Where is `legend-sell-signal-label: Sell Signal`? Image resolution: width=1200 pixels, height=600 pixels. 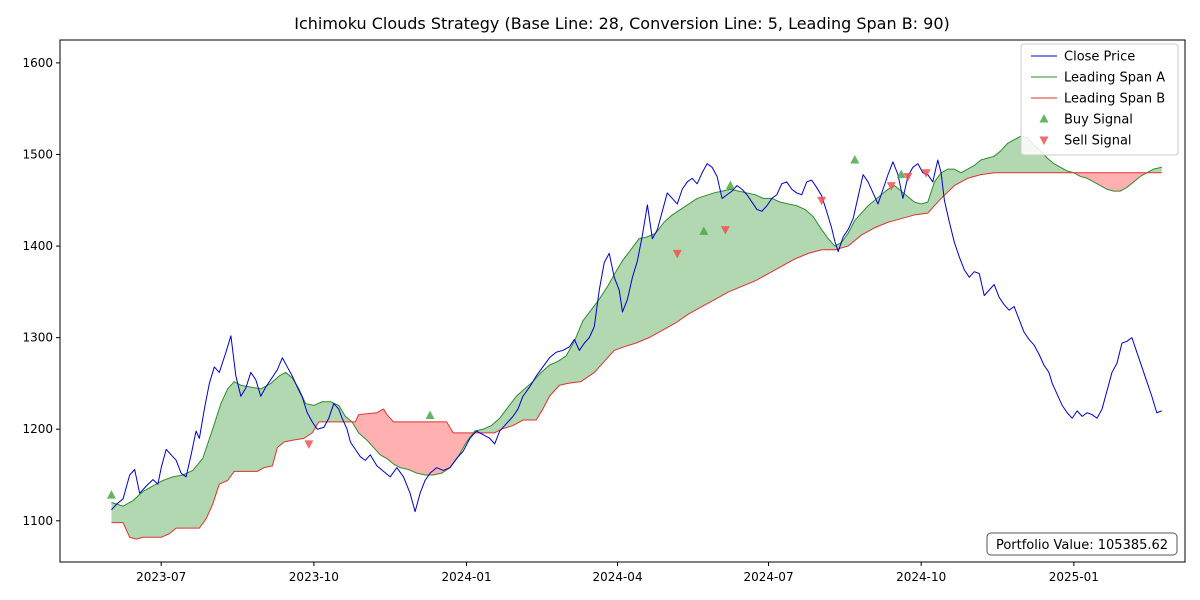 legend-sell-signal-label: Sell Signal is located at coordinates (1098, 141).